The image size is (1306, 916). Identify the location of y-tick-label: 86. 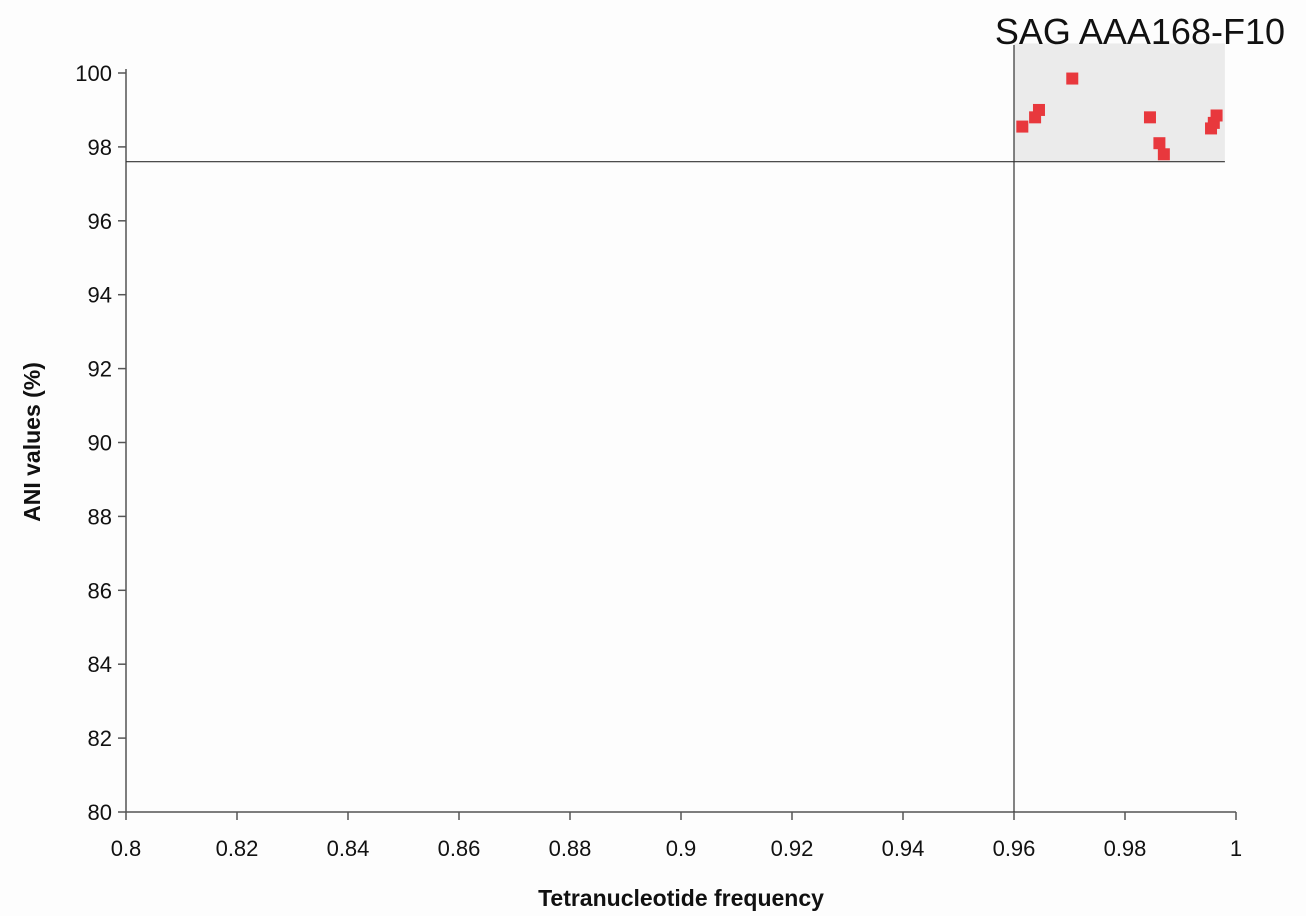
(100, 590).